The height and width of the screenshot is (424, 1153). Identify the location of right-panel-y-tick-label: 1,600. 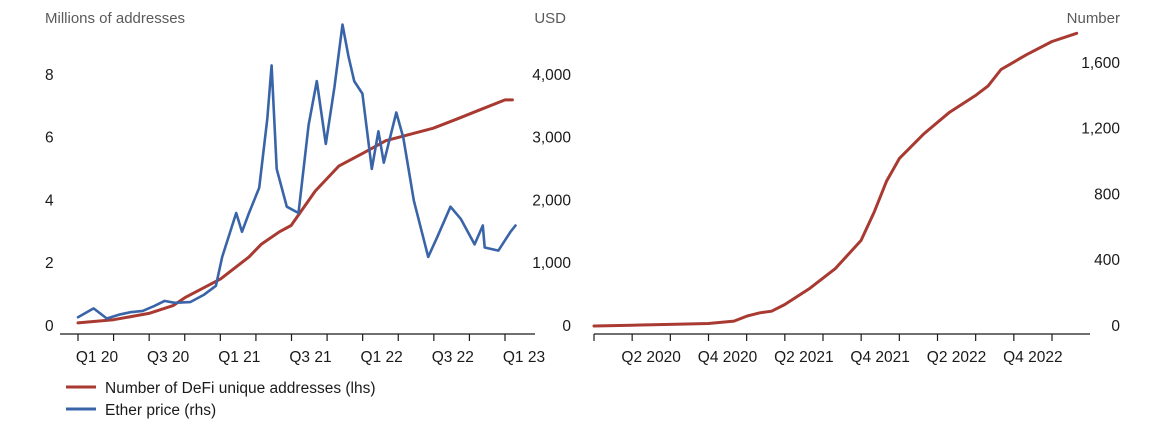
(1100, 63).